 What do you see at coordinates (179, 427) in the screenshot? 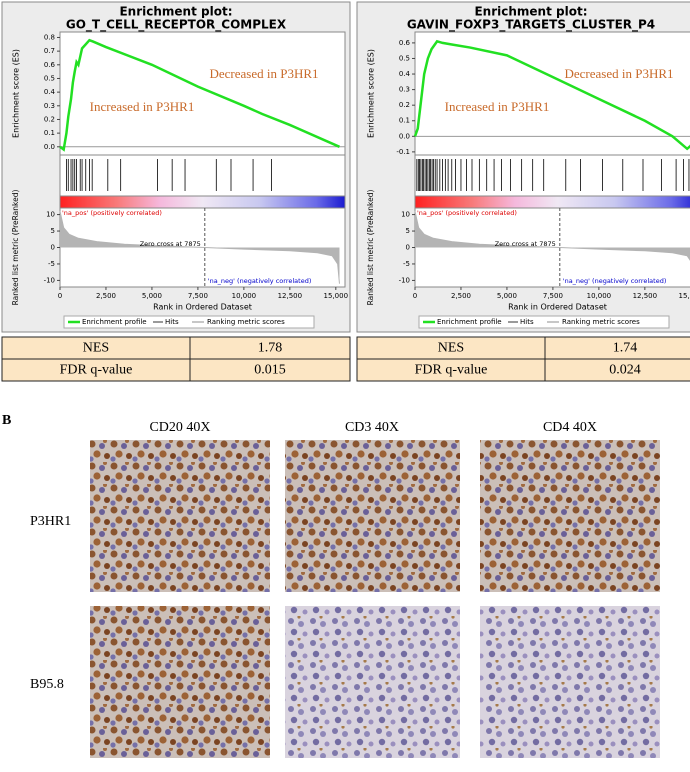
I see `column-header: CD20 40X` at bounding box center [179, 427].